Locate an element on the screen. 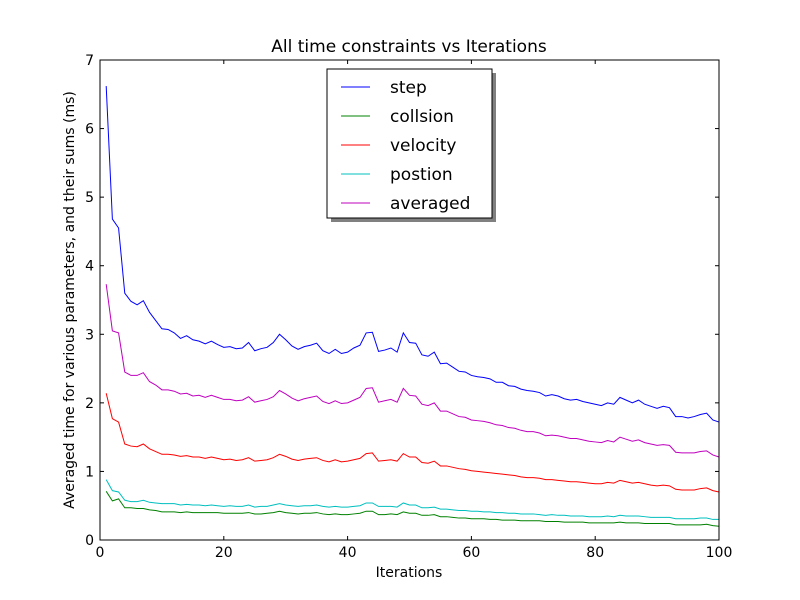  x-tick-label: 100 is located at coordinates (719, 553).